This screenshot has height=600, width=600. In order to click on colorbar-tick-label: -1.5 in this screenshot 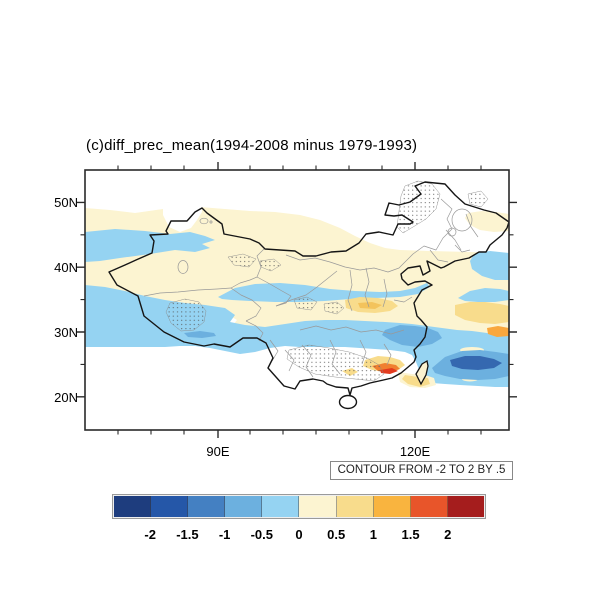, I will do `click(187, 534)`.